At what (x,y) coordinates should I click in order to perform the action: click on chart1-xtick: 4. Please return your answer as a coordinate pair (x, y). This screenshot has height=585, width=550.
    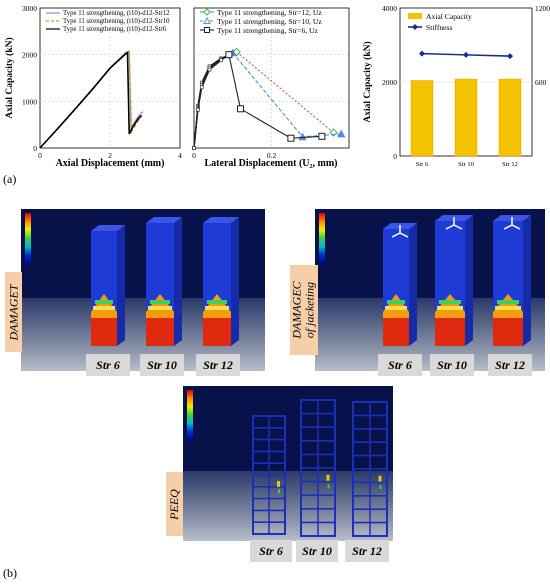
    Looking at the image, I should click on (180, 155).